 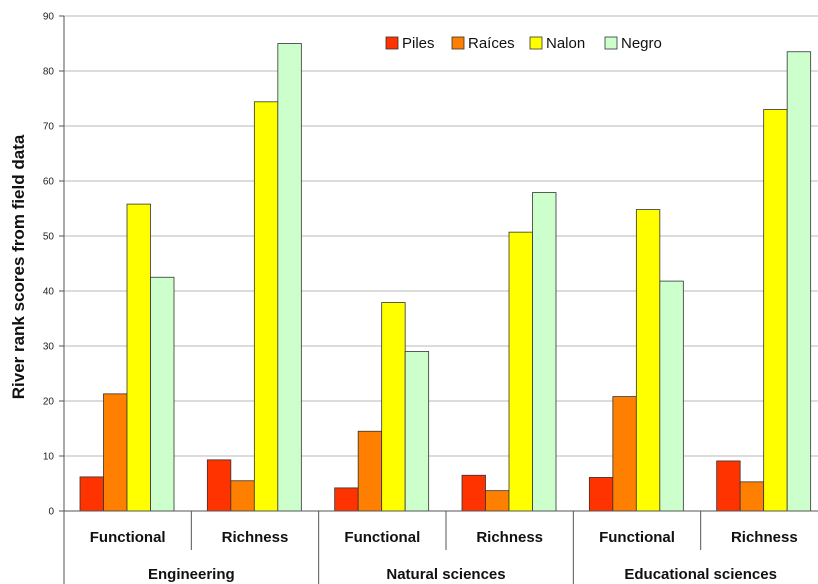 What do you see at coordinates (565, 43) in the screenshot?
I see `legend-label: Nalon` at bounding box center [565, 43].